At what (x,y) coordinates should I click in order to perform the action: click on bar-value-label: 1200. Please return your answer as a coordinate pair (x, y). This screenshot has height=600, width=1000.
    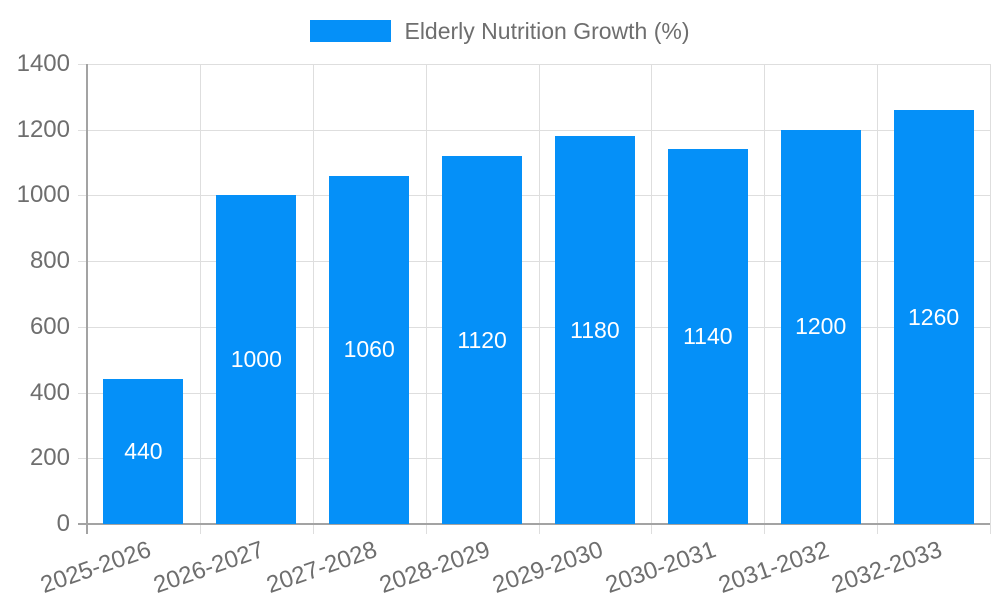
    Looking at the image, I should click on (821, 326).